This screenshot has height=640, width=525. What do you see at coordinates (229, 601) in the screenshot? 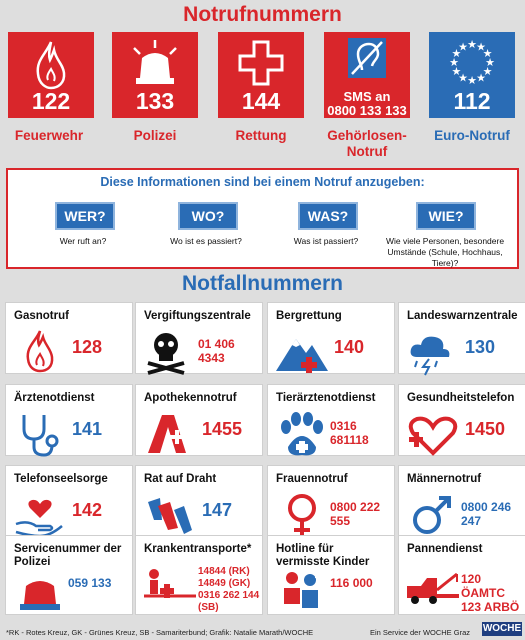
I see `hotline-number-line: 0316 262 144 (SB)` at bounding box center [229, 601].